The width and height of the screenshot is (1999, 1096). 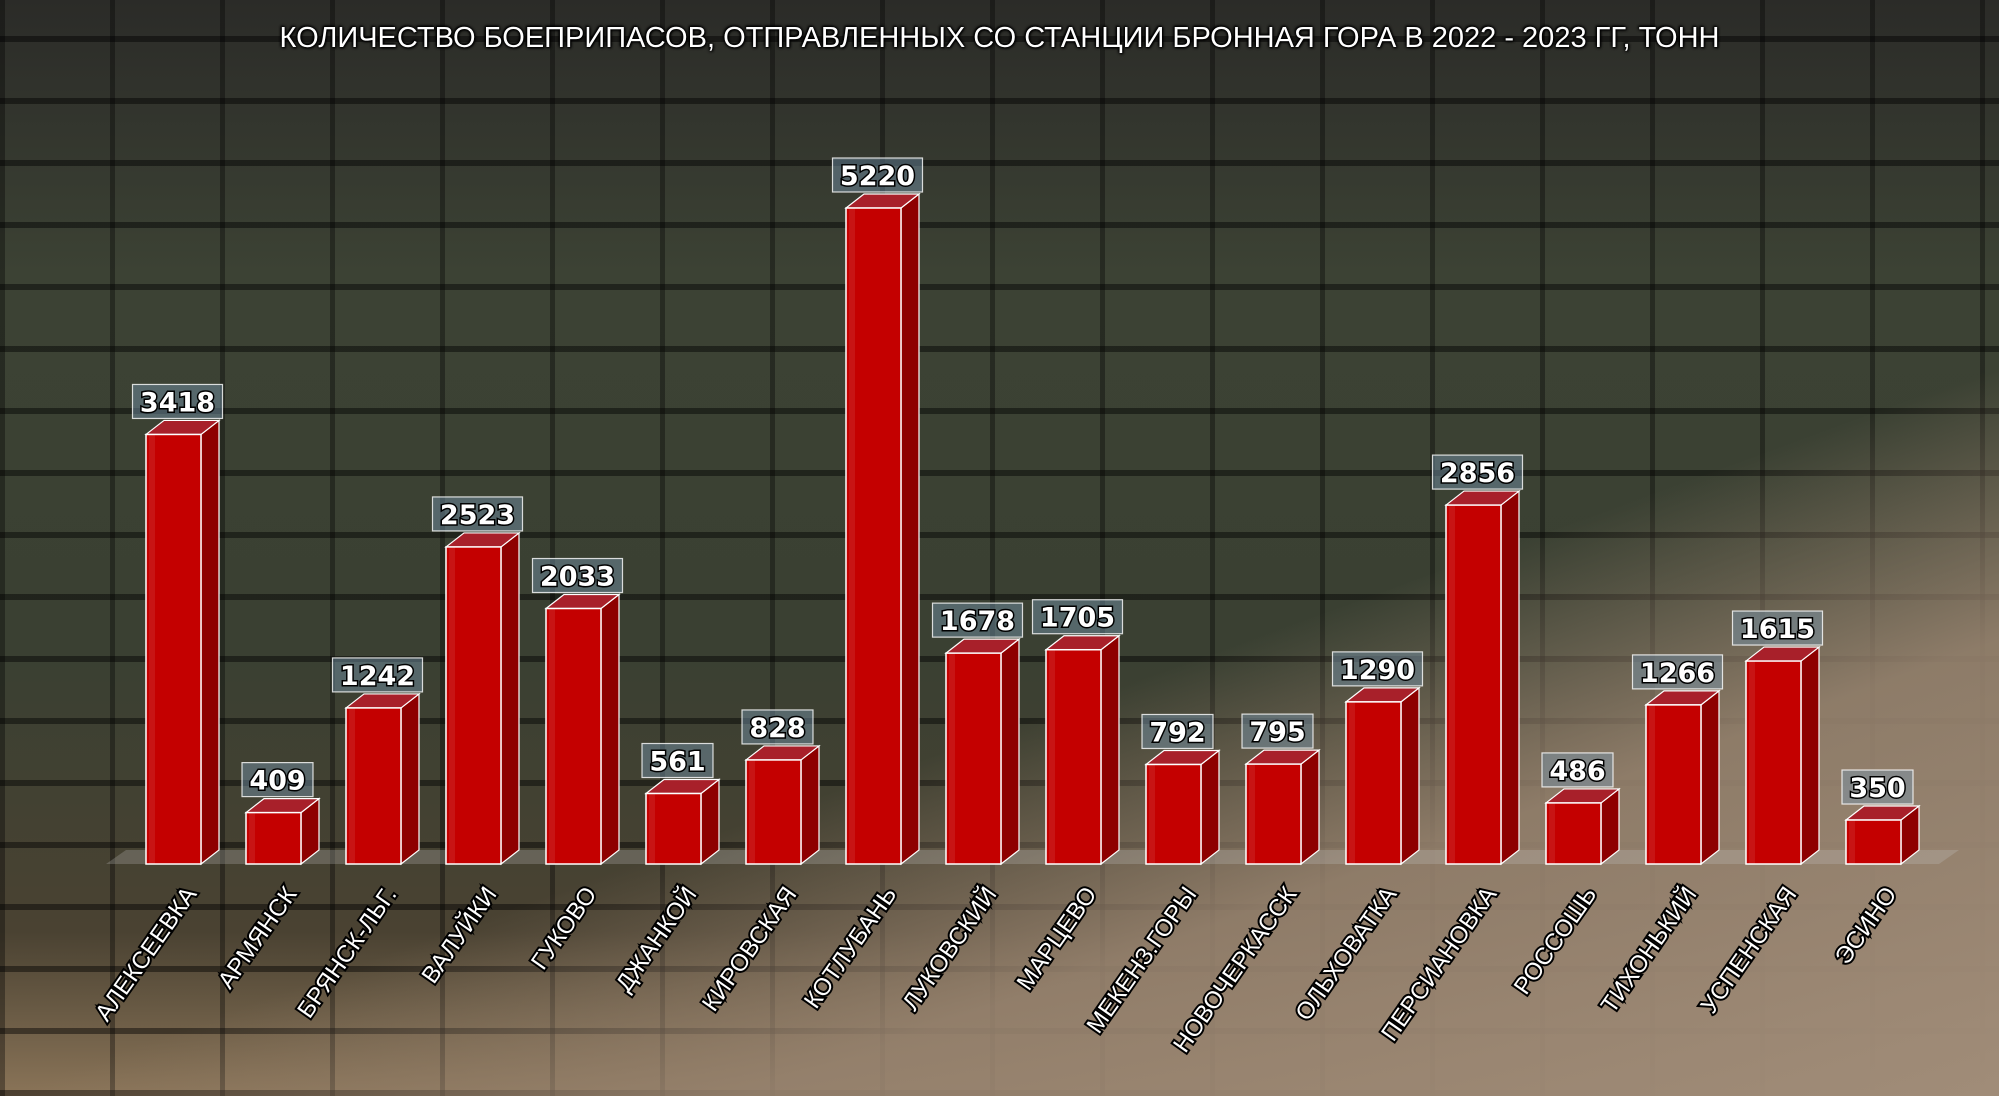 What do you see at coordinates (1749, 950) in the screenshot?
I see `category-label: УСПЕНСКАЯ` at bounding box center [1749, 950].